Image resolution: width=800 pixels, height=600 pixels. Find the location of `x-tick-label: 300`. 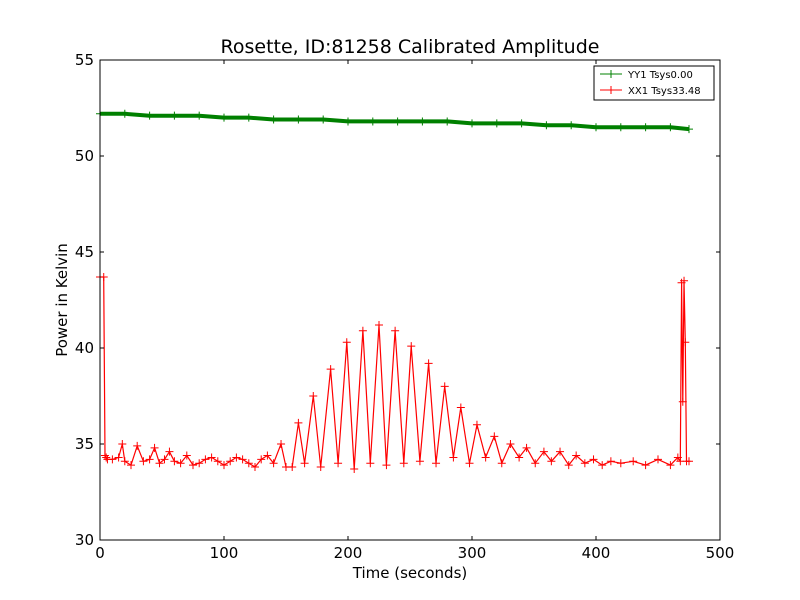

x-tick-label: 300 is located at coordinates (472, 553).